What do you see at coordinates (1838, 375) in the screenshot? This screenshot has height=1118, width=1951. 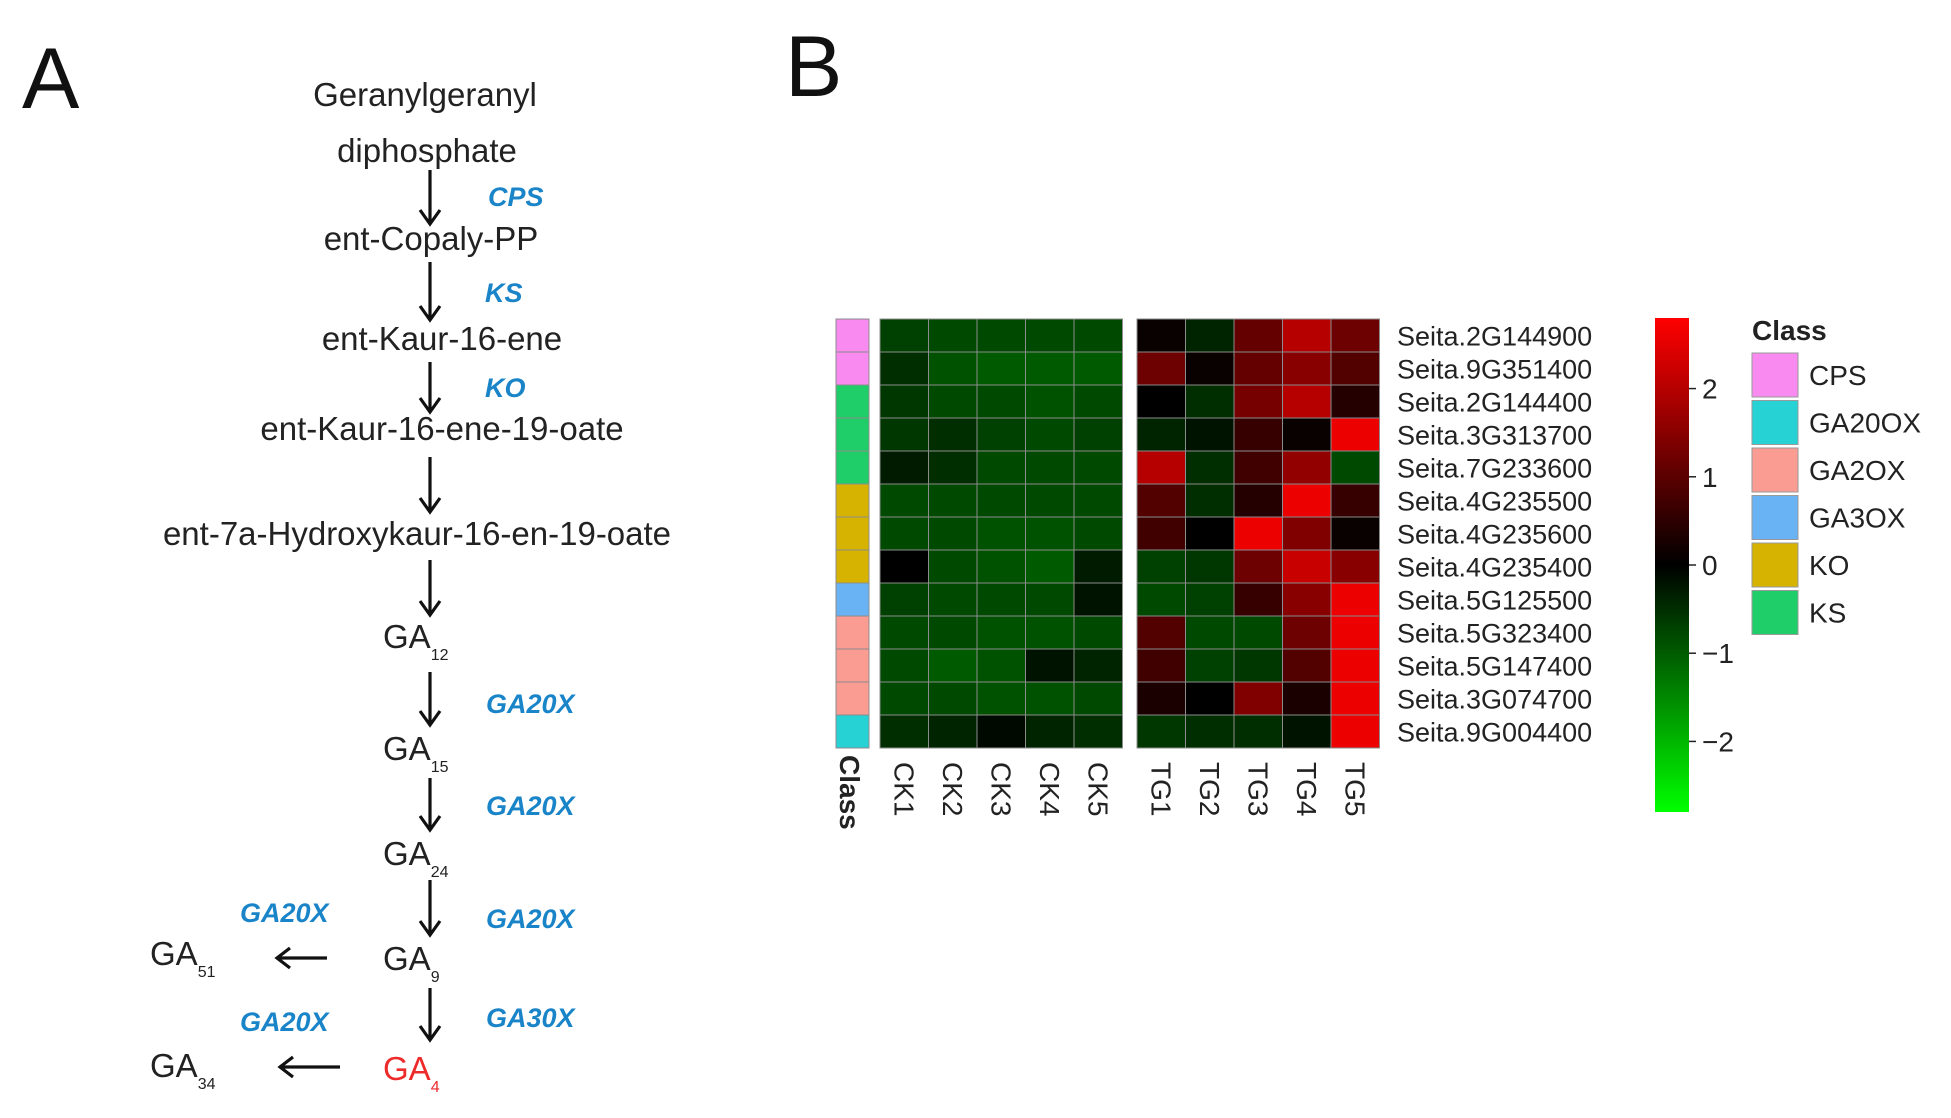 I see `legend-label: CPS` at bounding box center [1838, 375].